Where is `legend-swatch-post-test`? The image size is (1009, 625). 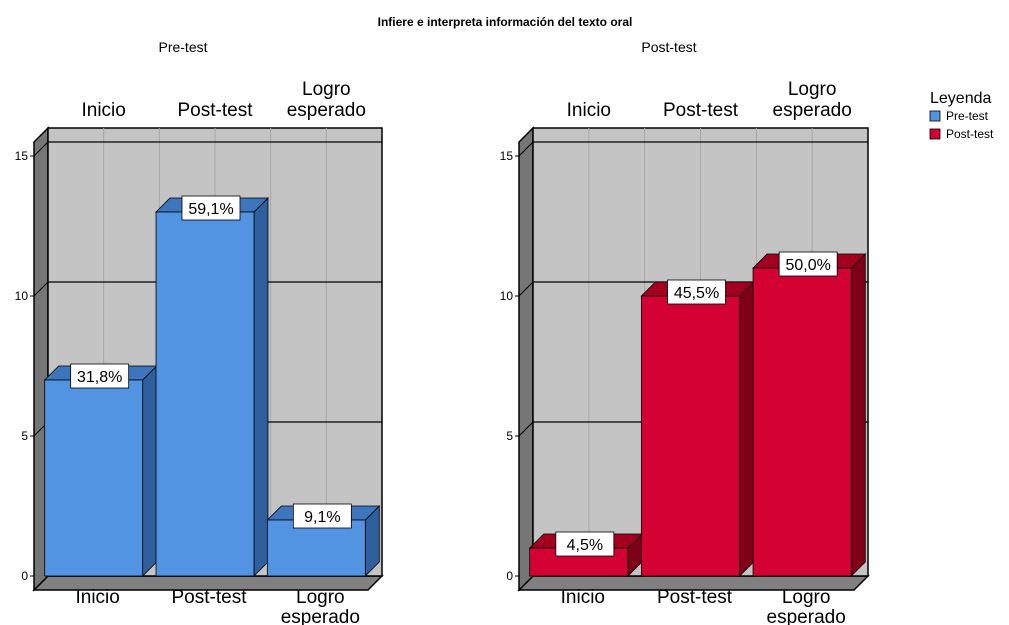
legend-swatch-post-test is located at coordinates (935, 134).